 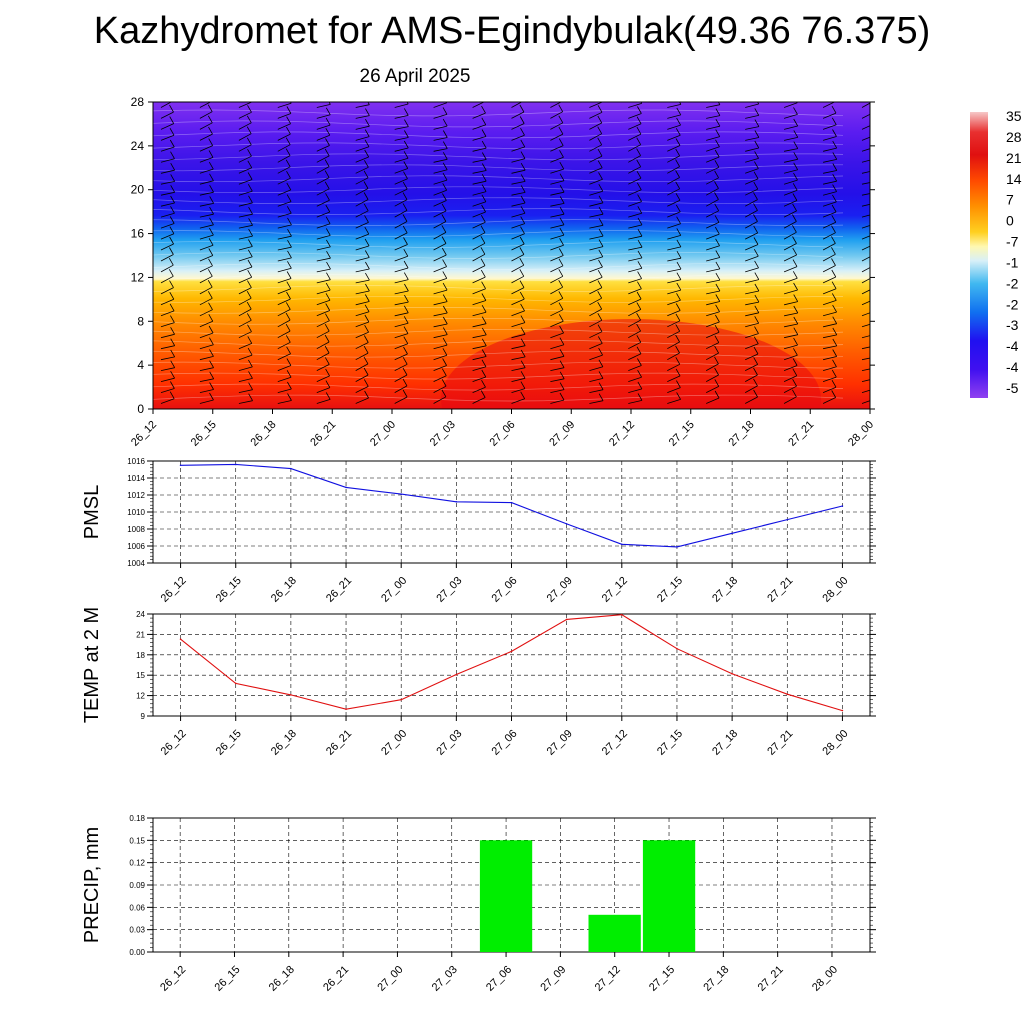 I want to click on x-tick-label: 27_06, so click(x=505, y=590).